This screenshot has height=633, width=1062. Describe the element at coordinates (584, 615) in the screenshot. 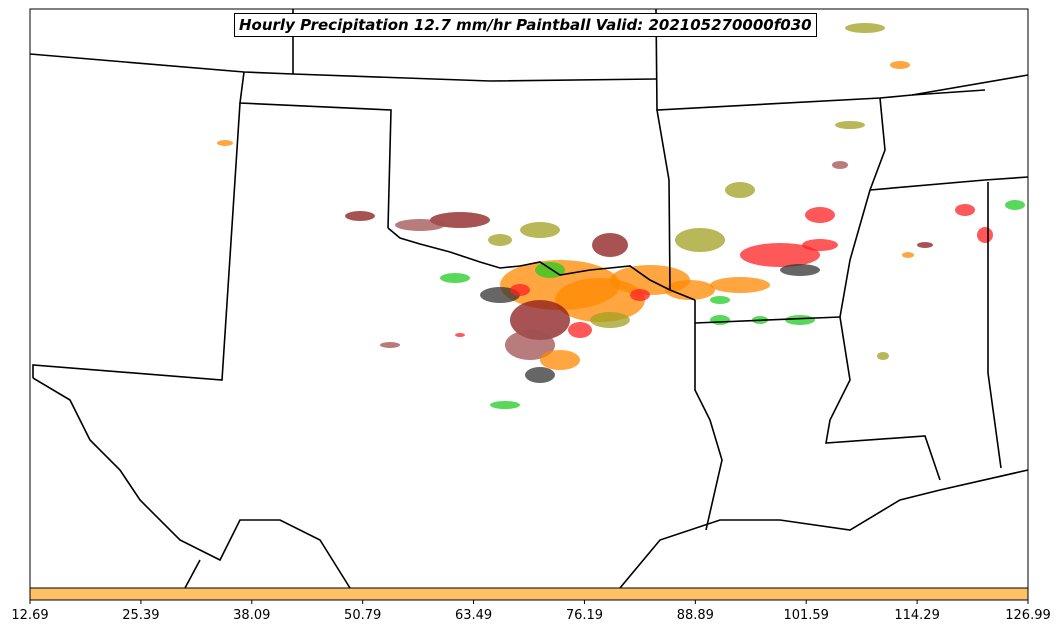

I see `colorbar-tick-label: 76.19` at that location.